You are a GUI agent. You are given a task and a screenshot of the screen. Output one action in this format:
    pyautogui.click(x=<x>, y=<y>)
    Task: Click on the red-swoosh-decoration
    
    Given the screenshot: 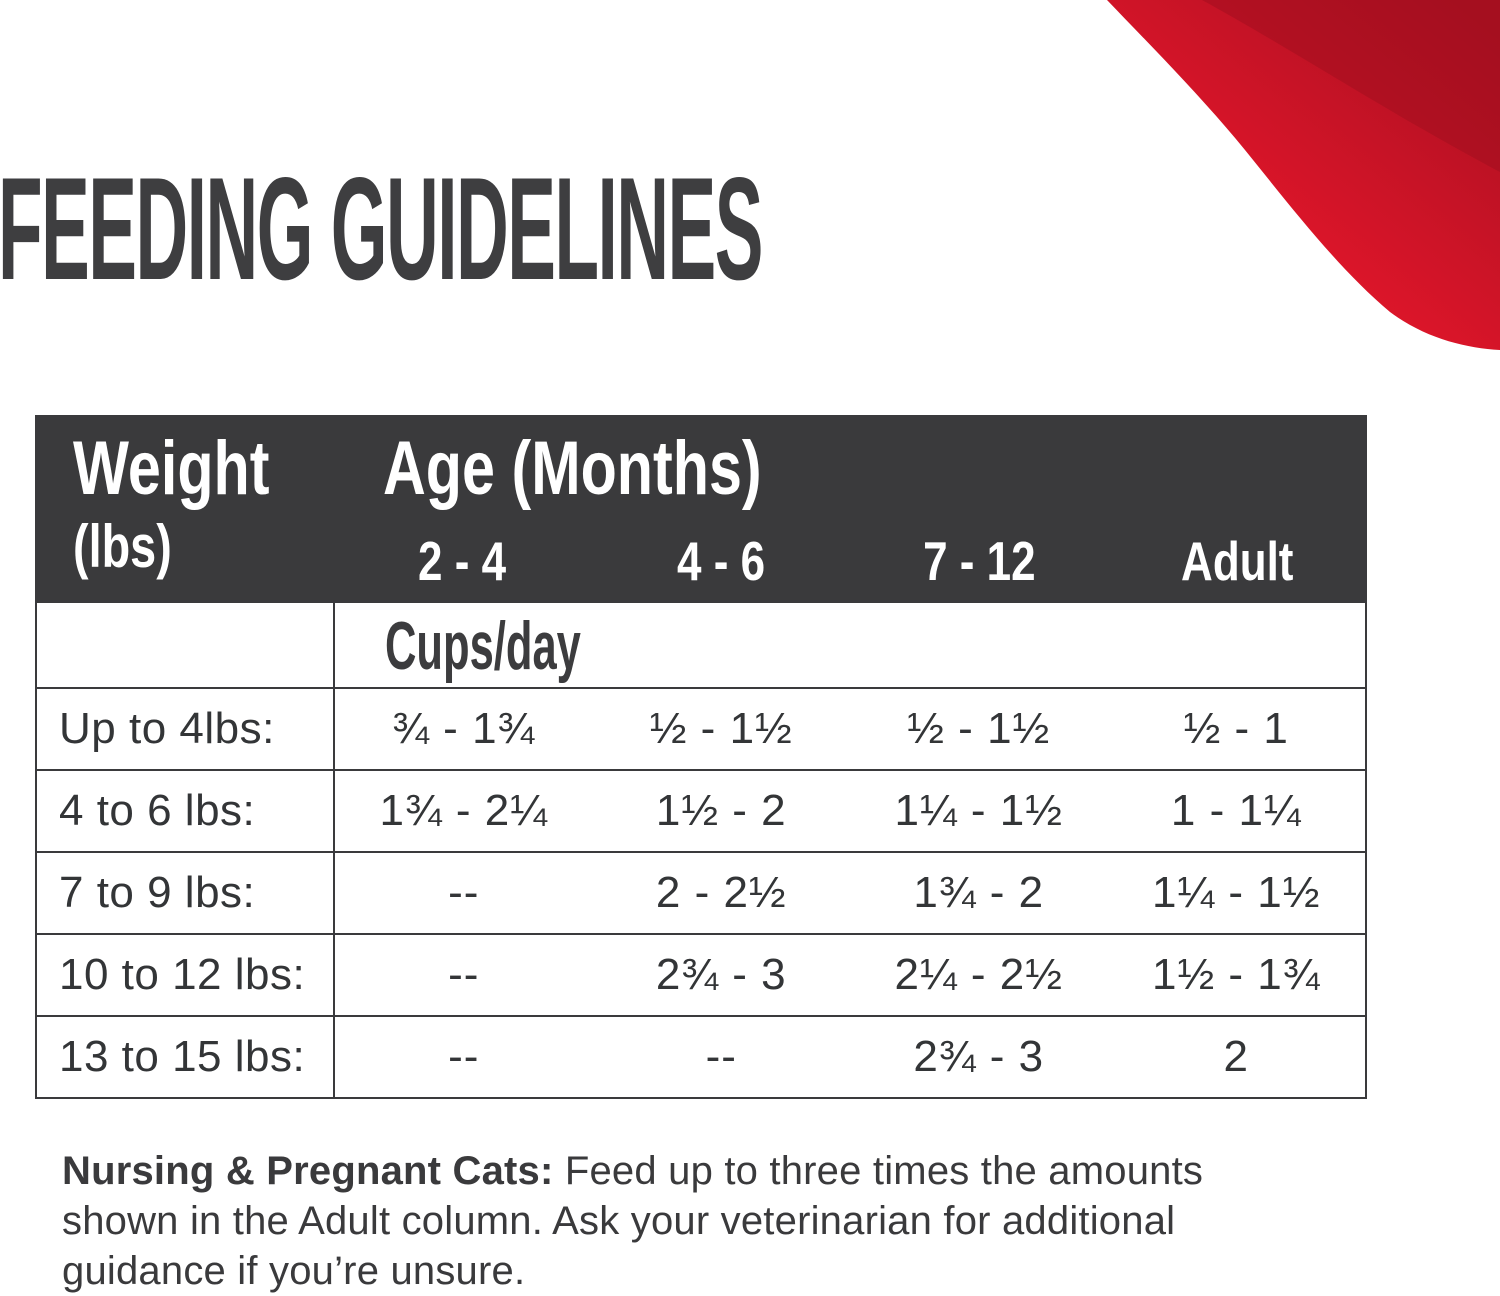 What is the action you would take?
    pyautogui.click(x=1303, y=175)
    